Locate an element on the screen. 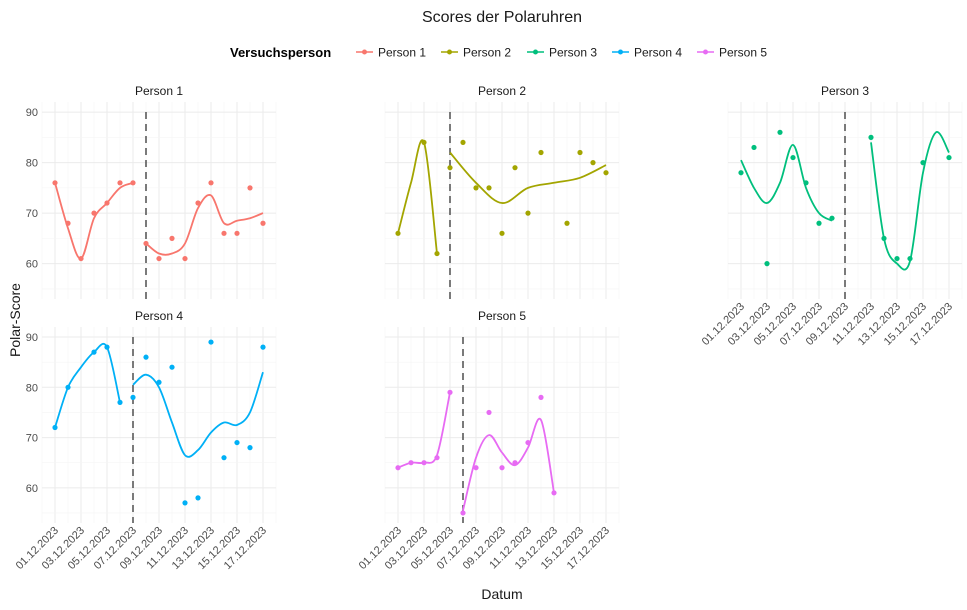  legend-label: Person 1 is located at coordinates (402, 53).